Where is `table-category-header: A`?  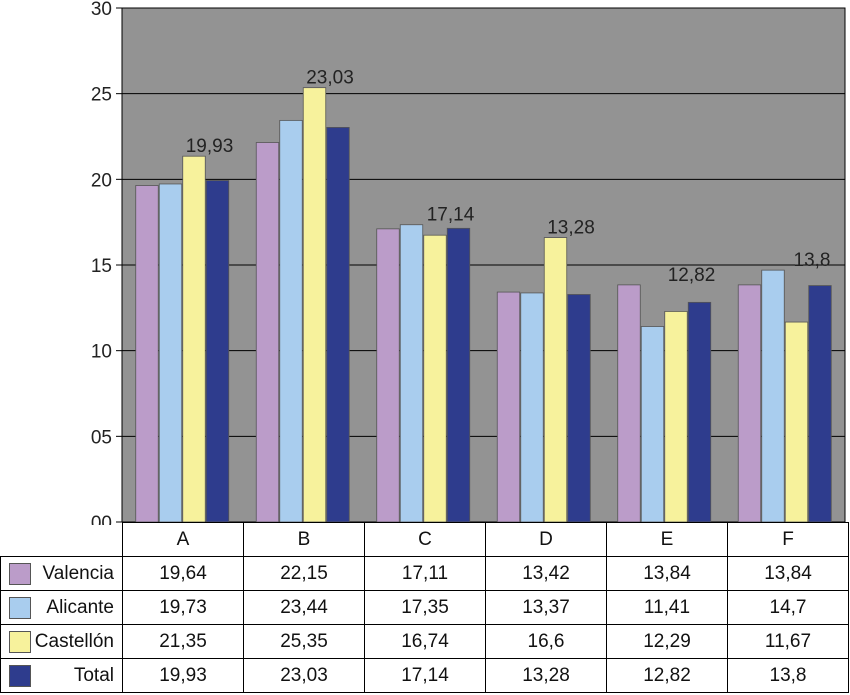
table-category-header: A is located at coordinates (183, 539).